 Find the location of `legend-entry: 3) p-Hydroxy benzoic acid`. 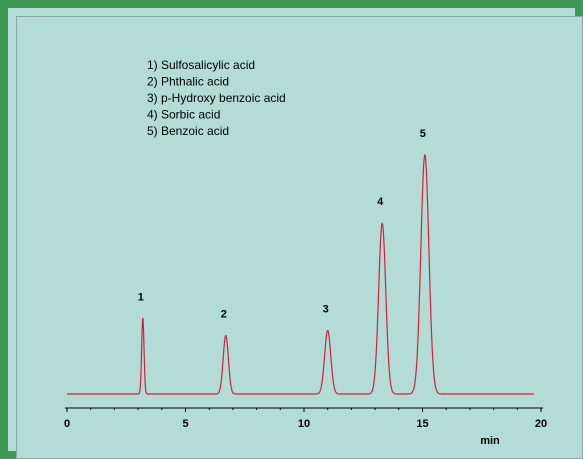

legend-entry: 3) p-Hydroxy benzoic acid is located at coordinates (216, 98).